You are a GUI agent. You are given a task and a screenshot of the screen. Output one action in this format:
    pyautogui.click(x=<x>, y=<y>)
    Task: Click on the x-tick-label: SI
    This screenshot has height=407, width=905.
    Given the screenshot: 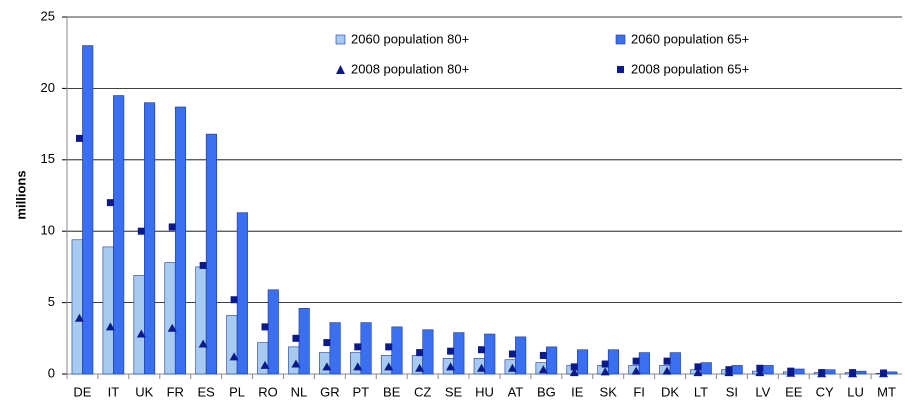 What is the action you would take?
    pyautogui.click(x=732, y=391)
    